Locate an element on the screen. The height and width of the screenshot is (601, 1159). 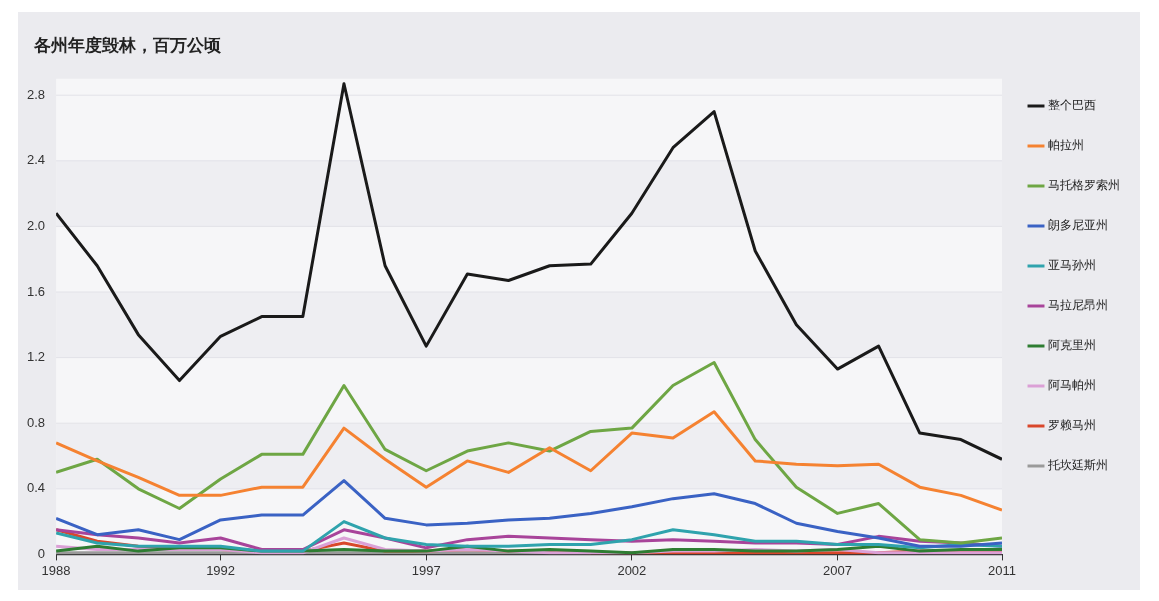
legend-label: 整个巴西 is located at coordinates (1072, 105).